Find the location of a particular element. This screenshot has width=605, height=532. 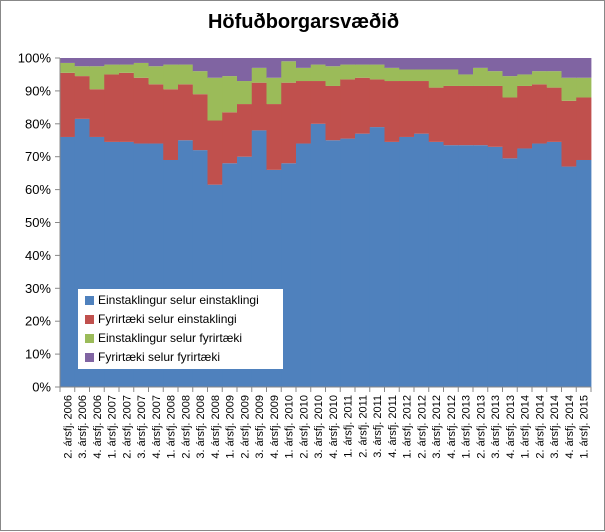

x-tick-label: 2. ársfj. 2008 is located at coordinates (186, 427).